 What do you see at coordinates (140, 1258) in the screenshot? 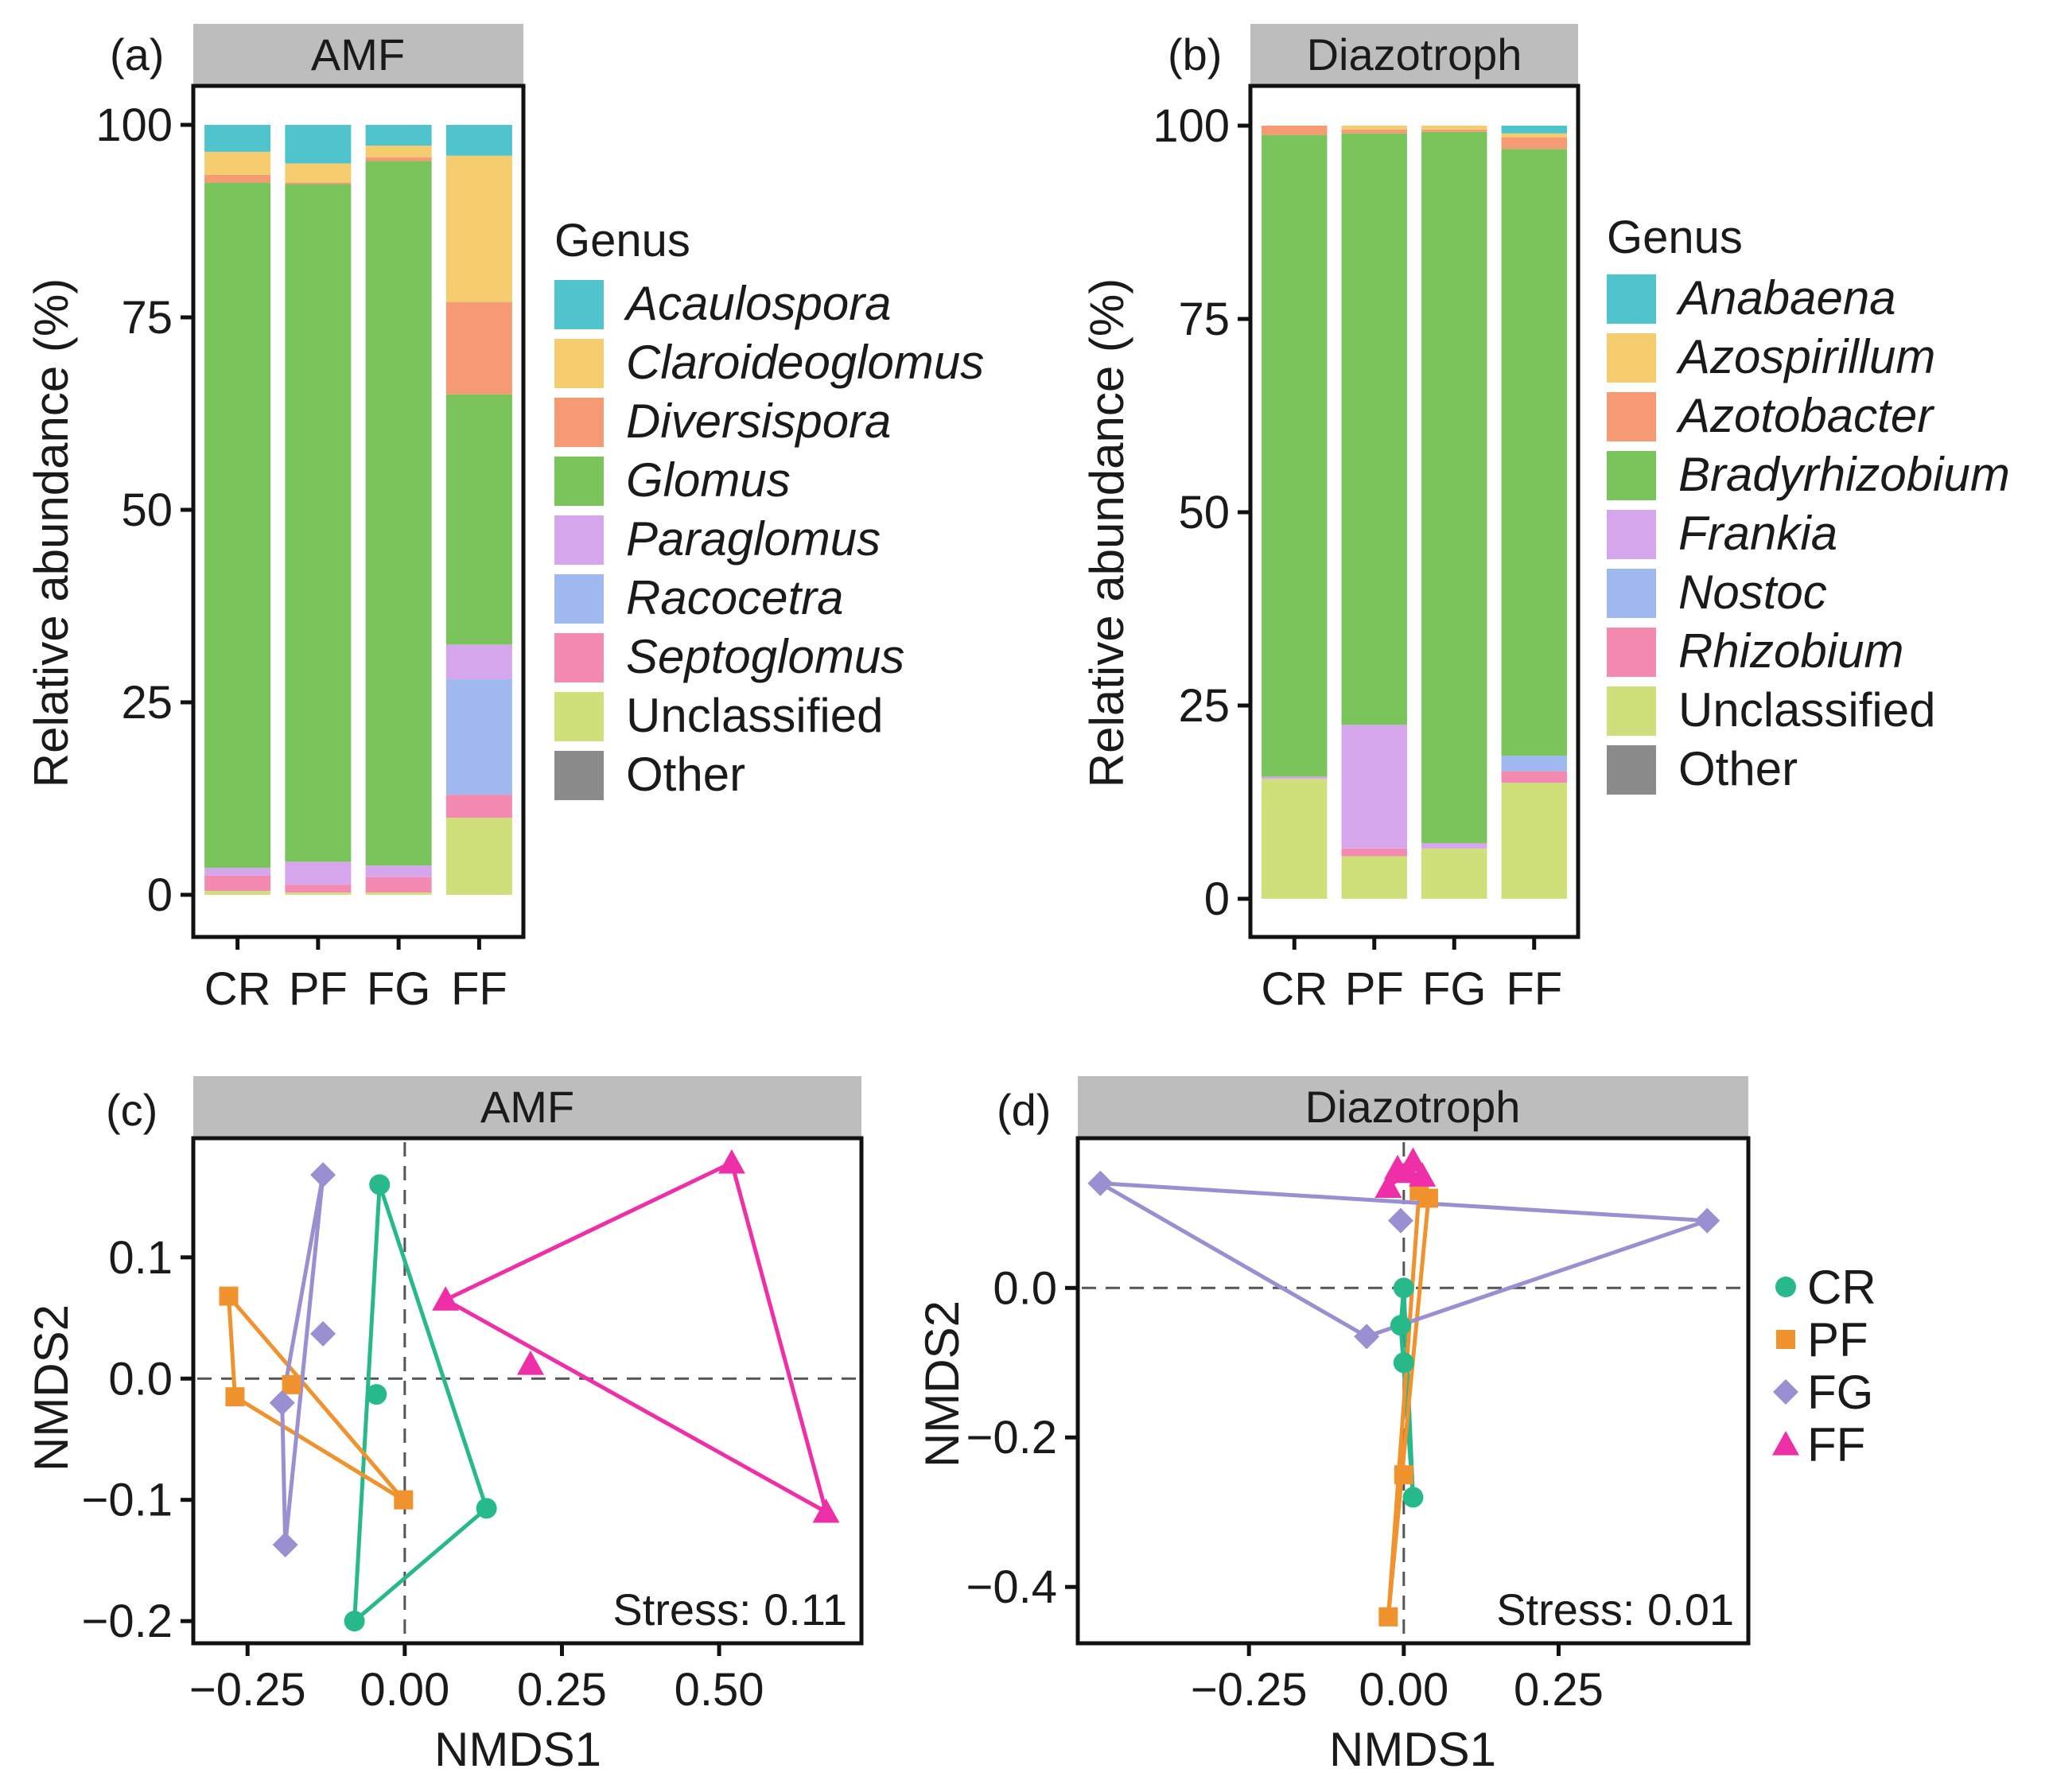
I see `c-ytick-label: 0.1` at bounding box center [140, 1258].